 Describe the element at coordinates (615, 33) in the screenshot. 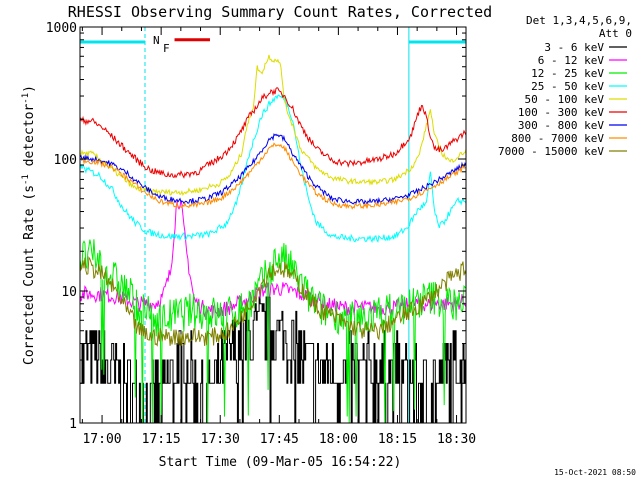

I see `legend-header-line-2: Att 0` at that location.